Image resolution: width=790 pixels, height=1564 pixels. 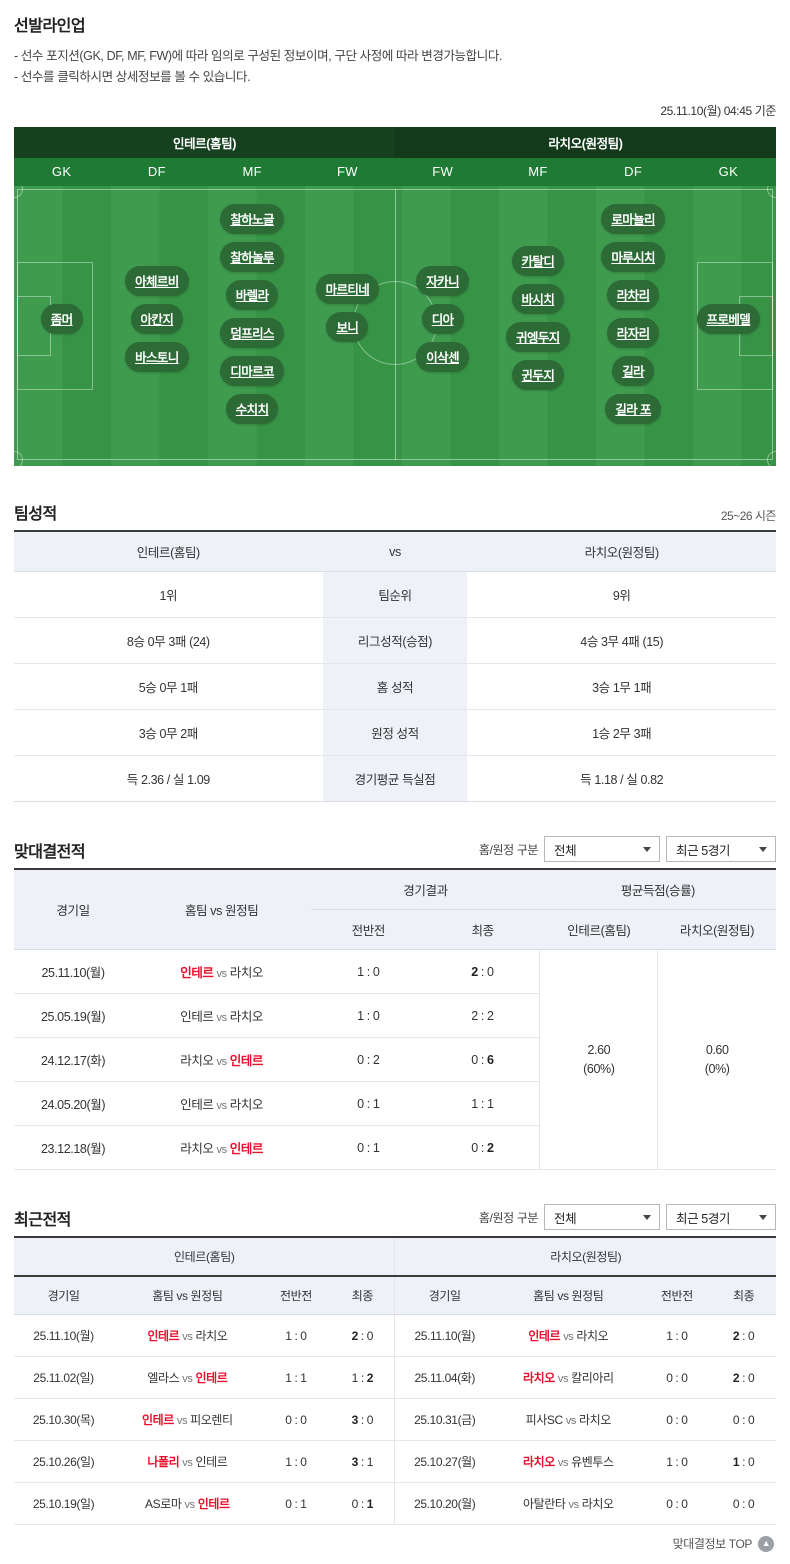 What do you see at coordinates (252, 257) in the screenshot?
I see `player-chip: 찰하놀루` at bounding box center [252, 257].